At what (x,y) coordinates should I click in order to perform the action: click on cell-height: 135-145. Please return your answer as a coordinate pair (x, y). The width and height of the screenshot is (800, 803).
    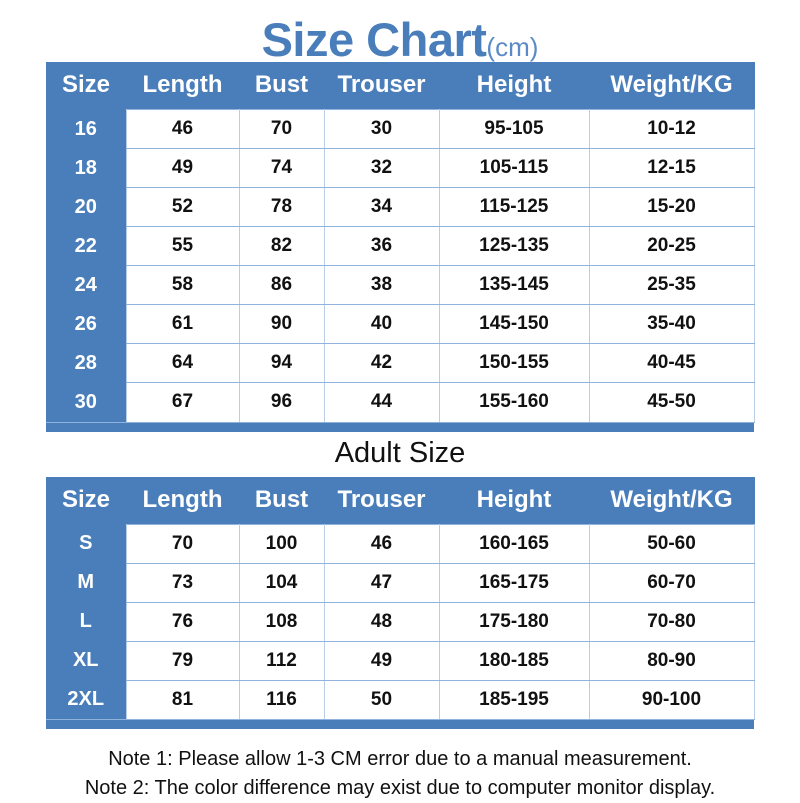
    Looking at the image, I should click on (514, 285).